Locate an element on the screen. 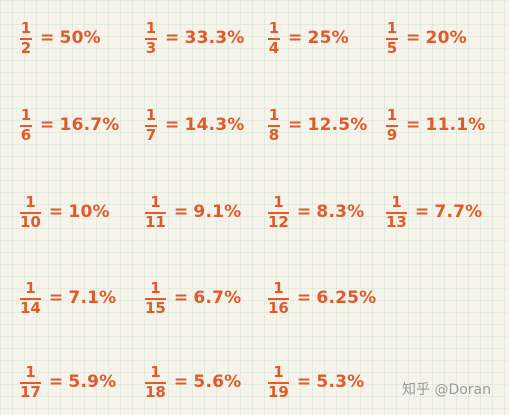 Image resolution: width=509 pixels, height=415 pixels. fraction-entry: 1 4 = 25% is located at coordinates (308, 38).